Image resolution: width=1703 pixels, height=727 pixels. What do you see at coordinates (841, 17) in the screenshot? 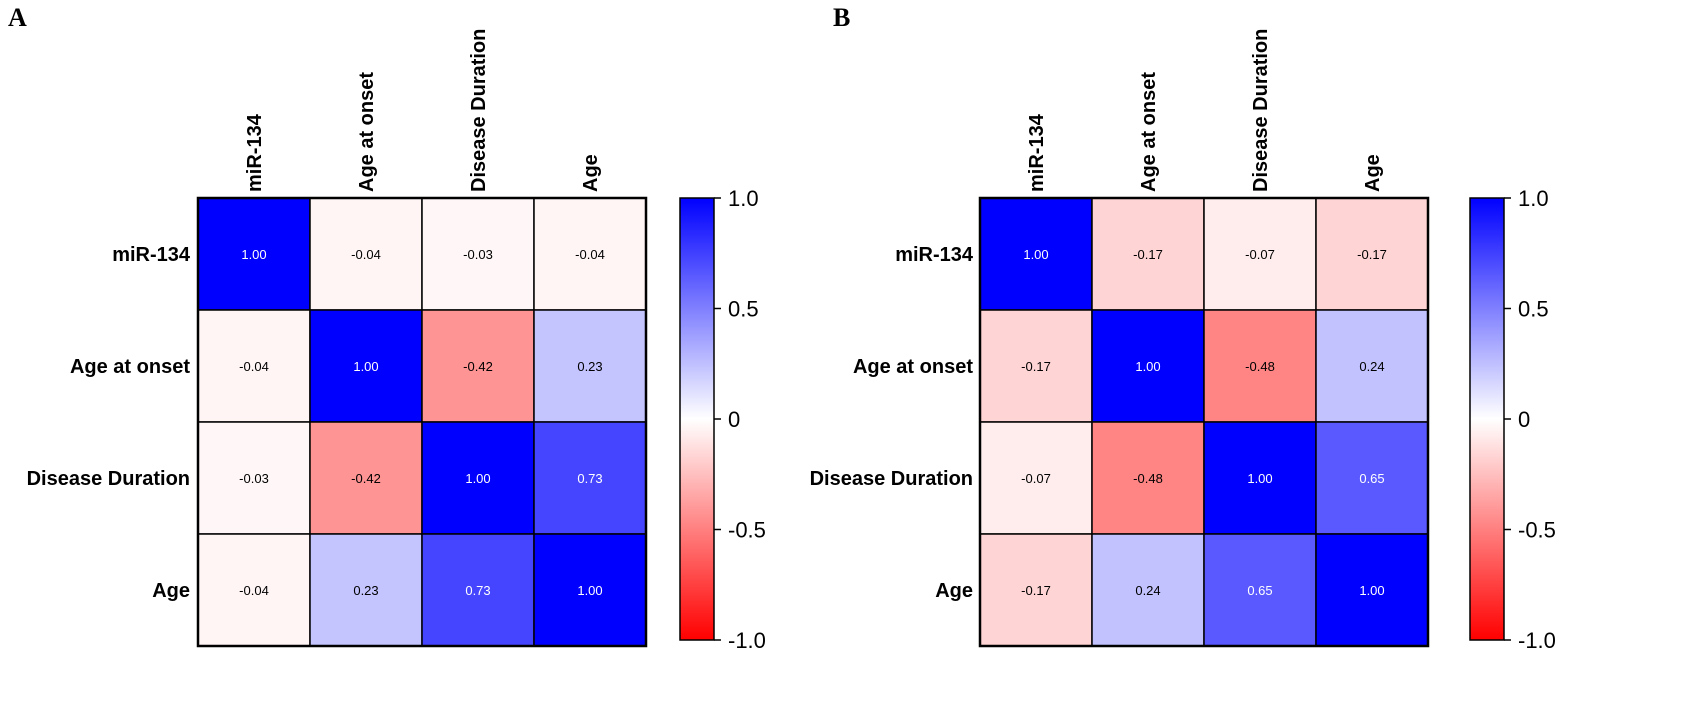
I see `panel-label: B` at bounding box center [841, 17].